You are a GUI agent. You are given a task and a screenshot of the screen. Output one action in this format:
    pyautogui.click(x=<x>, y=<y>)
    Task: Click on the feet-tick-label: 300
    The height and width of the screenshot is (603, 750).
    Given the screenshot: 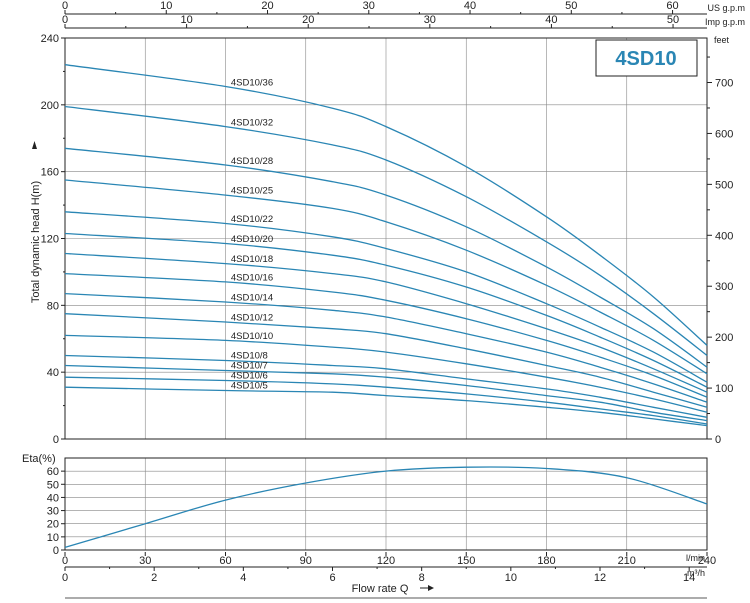 What is the action you would take?
    pyautogui.click(x=724, y=287)
    